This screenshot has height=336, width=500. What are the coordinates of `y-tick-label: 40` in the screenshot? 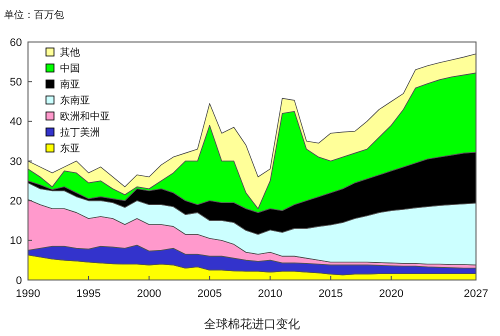 It's located at (16, 122).